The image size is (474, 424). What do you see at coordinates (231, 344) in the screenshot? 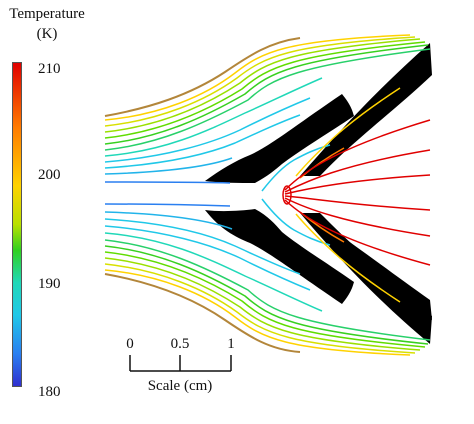
I see `scale-tick-label-1: 1` at bounding box center [231, 344].